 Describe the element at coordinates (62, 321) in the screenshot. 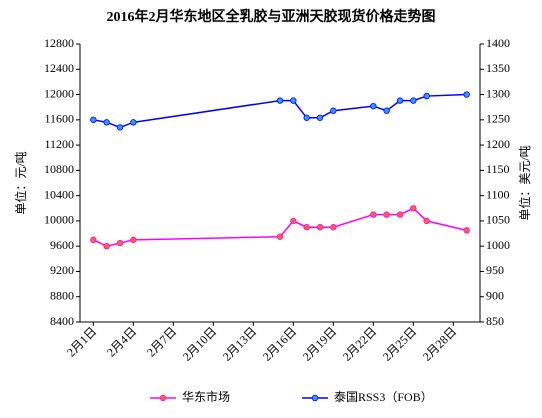

I see `y-tick-label: 8400` at that location.